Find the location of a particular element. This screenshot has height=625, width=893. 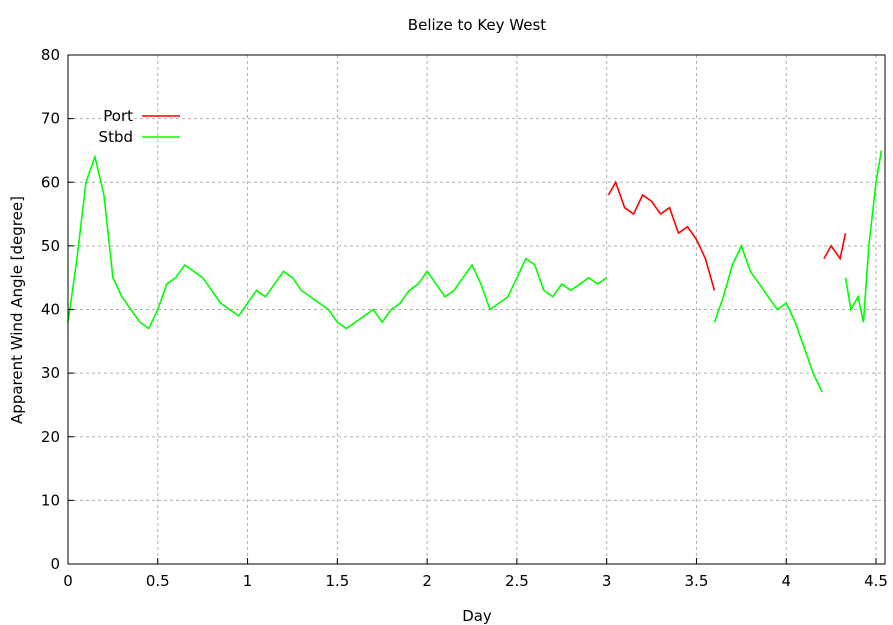

legend: Port Stbd is located at coordinates (139, 126).